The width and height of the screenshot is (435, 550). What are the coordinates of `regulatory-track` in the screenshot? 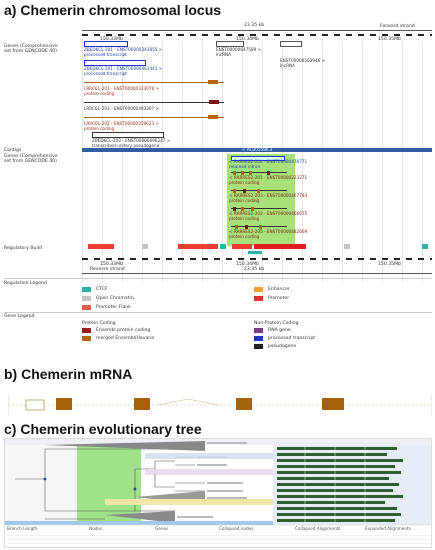 It's located at (257, 248).